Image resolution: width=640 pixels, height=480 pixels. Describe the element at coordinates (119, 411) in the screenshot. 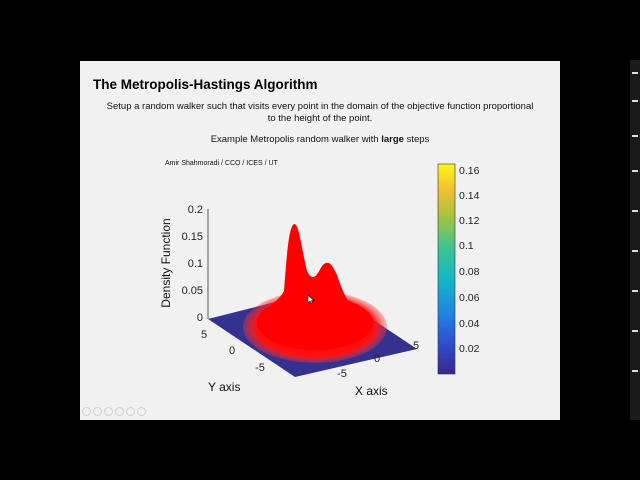

I see `slides-icon` at that location.